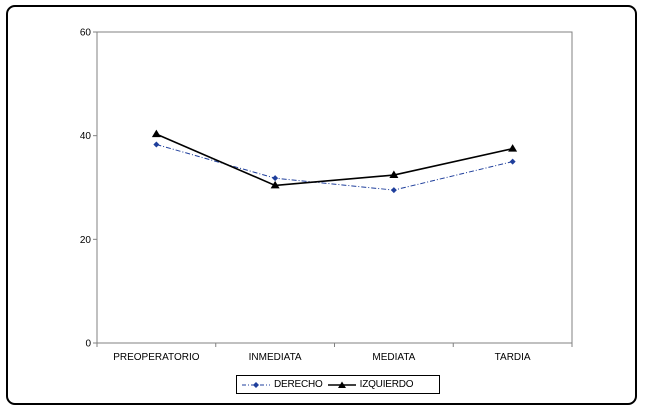 The width and height of the screenshot is (646, 412). What do you see at coordinates (86, 33) in the screenshot?
I see `y-tick-label: 60` at bounding box center [86, 33].